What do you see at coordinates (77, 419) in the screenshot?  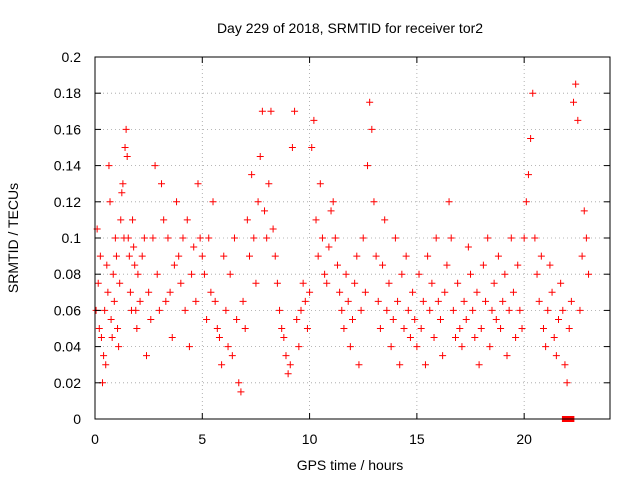 I see `y-tick-label: 0` at bounding box center [77, 419].